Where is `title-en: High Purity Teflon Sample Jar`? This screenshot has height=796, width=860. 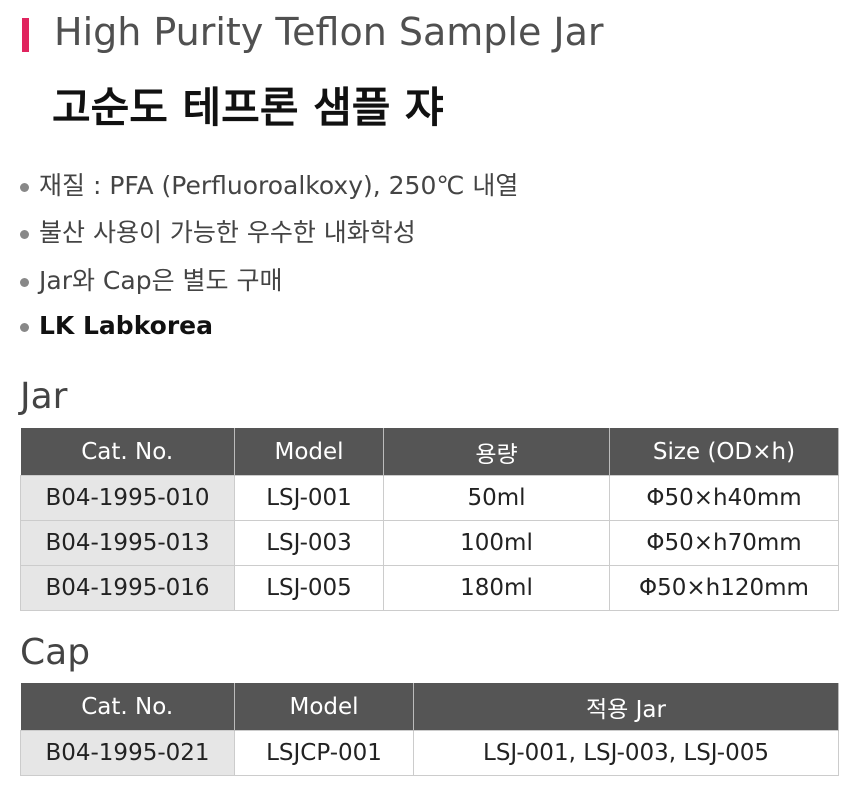
title-en: High Purity Teflon Sample Jar is located at coordinates (329, 32).